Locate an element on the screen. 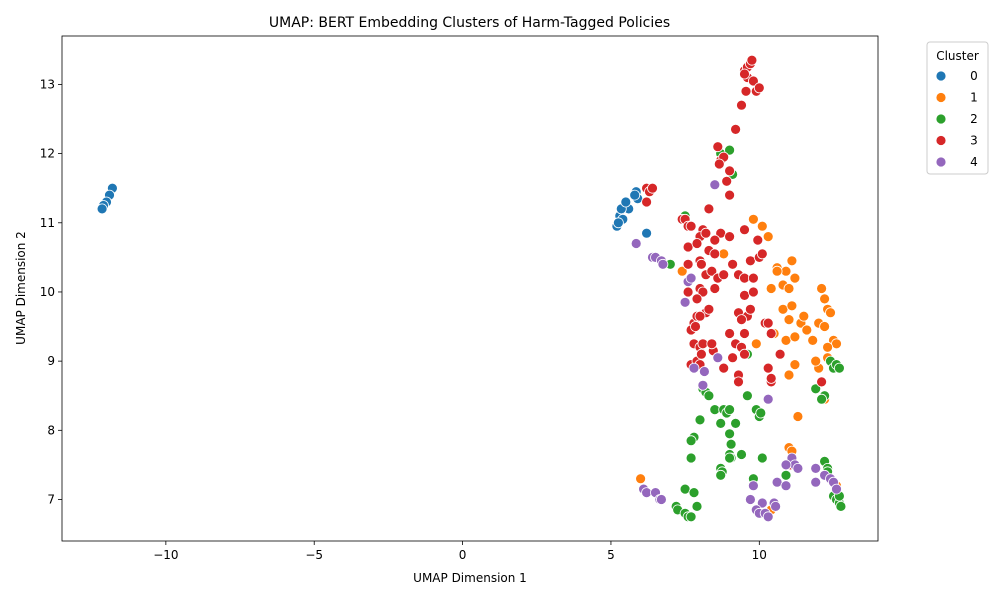  y-tick-label: 8 is located at coordinates (51, 430).